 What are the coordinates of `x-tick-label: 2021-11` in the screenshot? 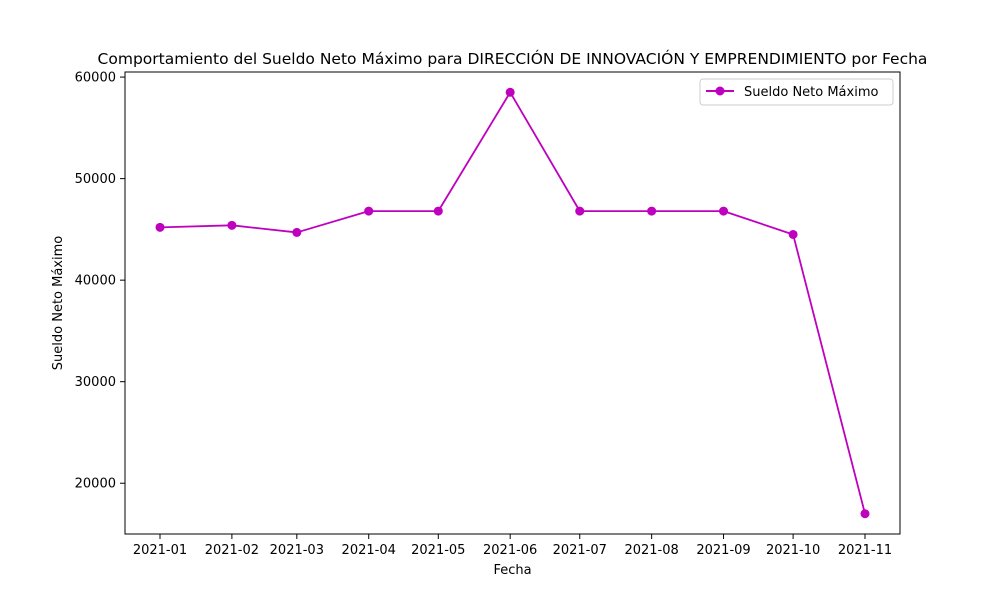 It's located at (865, 550).